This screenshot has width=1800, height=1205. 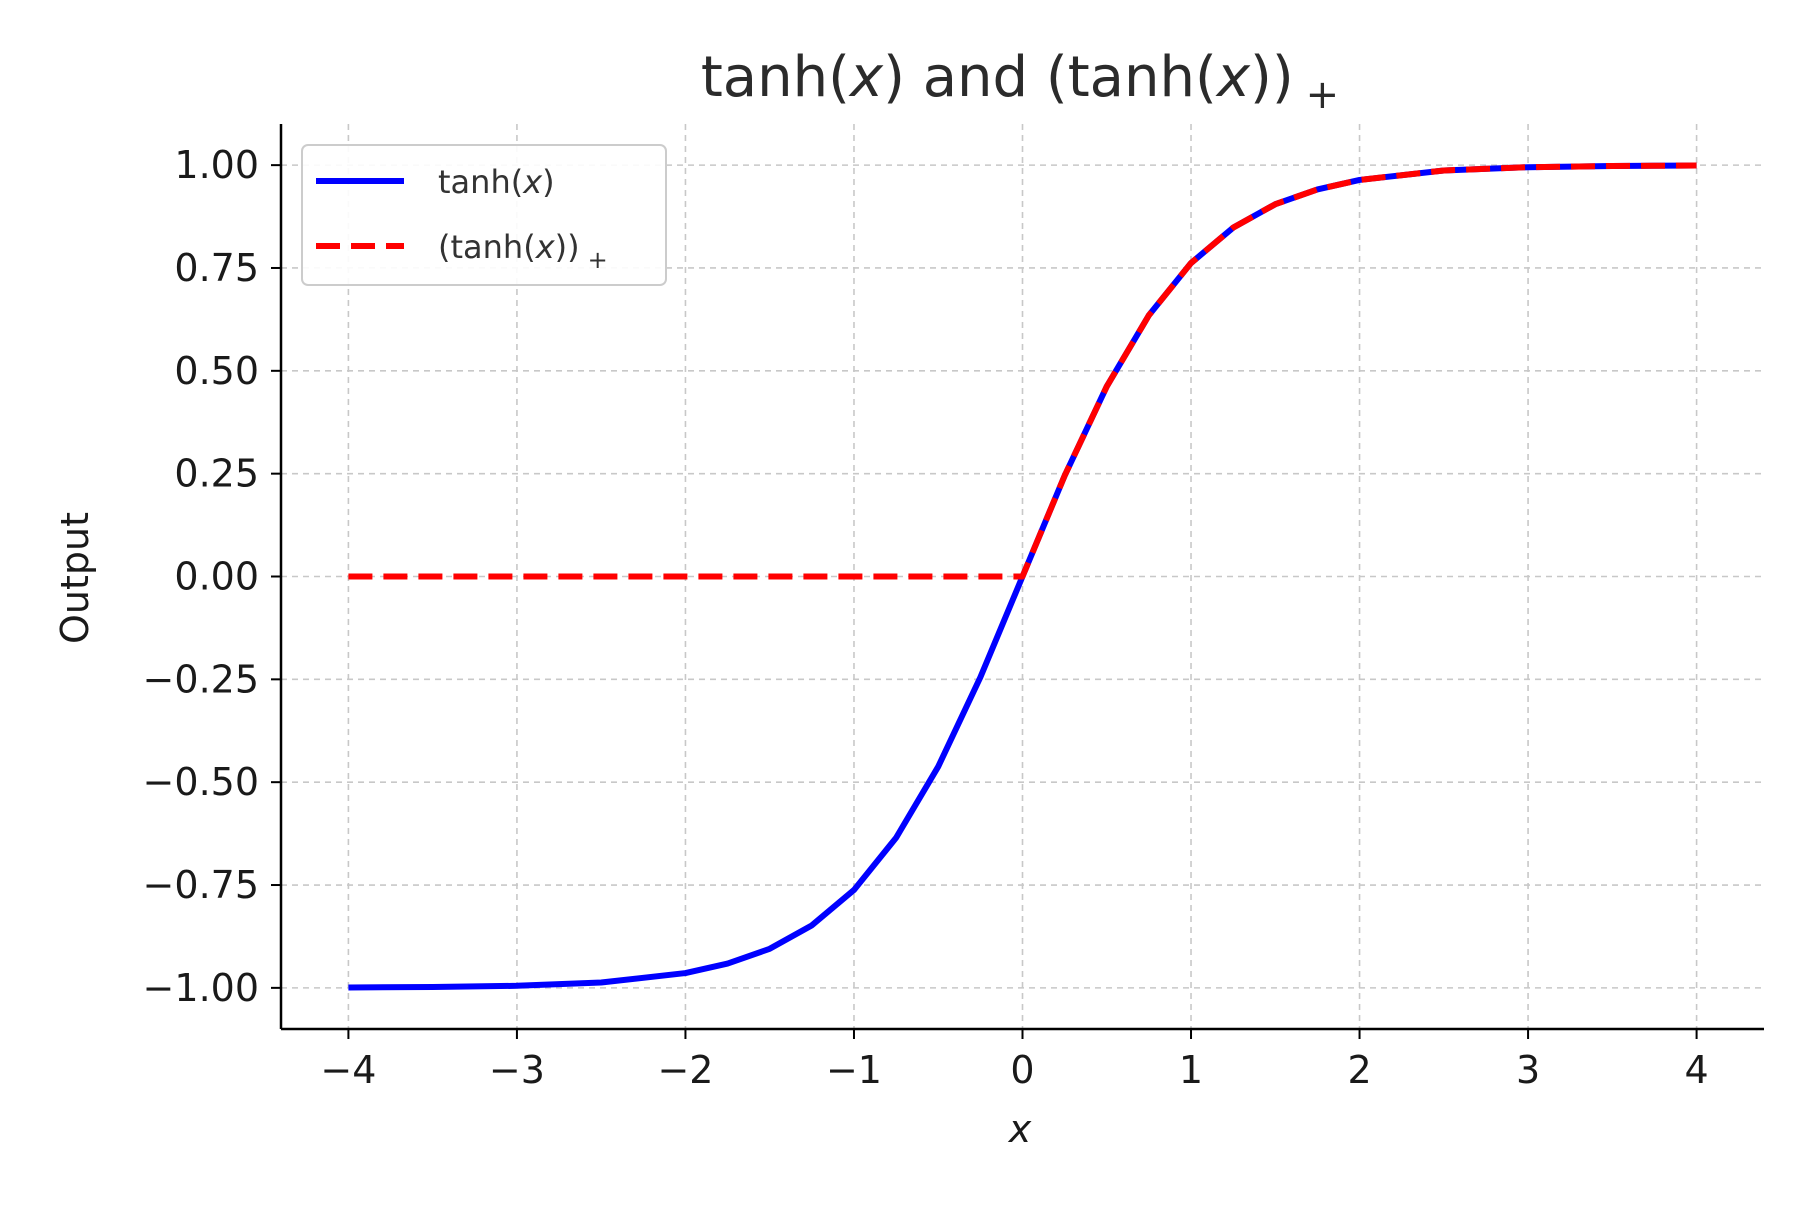 What do you see at coordinates (216, 577) in the screenshot?
I see `y-tick-label: 0.00` at bounding box center [216, 577].